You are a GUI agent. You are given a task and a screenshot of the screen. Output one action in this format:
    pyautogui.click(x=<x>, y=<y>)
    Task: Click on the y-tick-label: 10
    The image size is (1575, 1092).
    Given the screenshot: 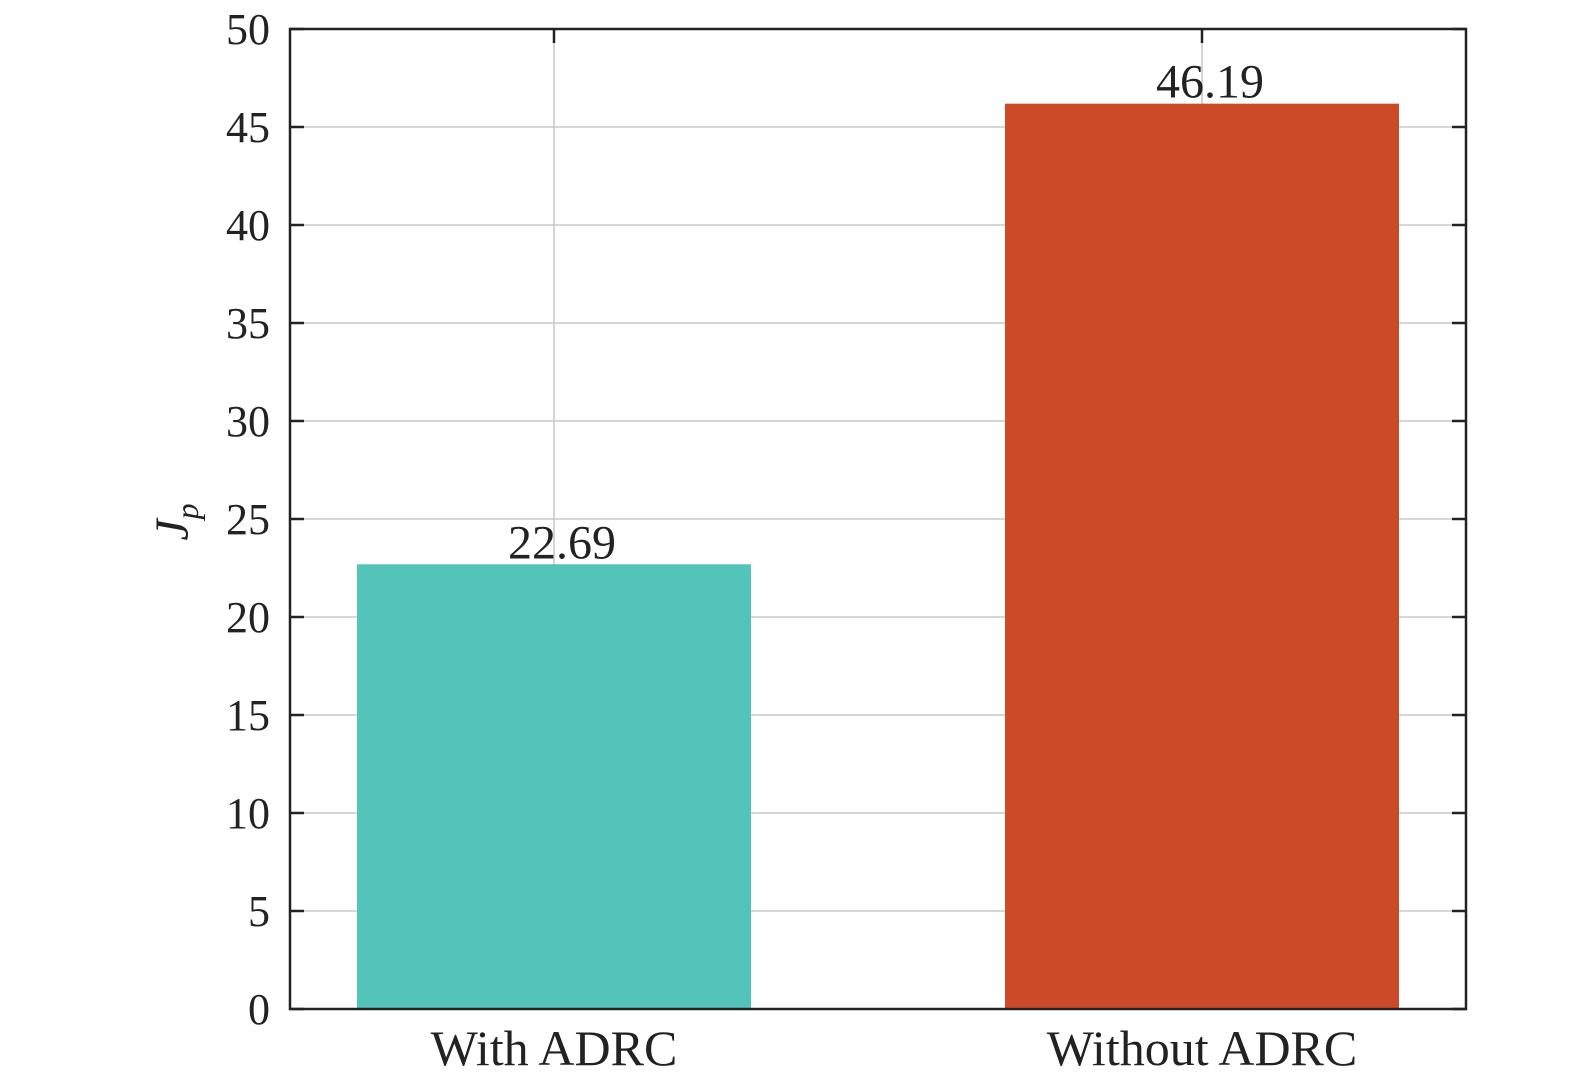 What is the action you would take?
    pyautogui.click(x=248, y=813)
    